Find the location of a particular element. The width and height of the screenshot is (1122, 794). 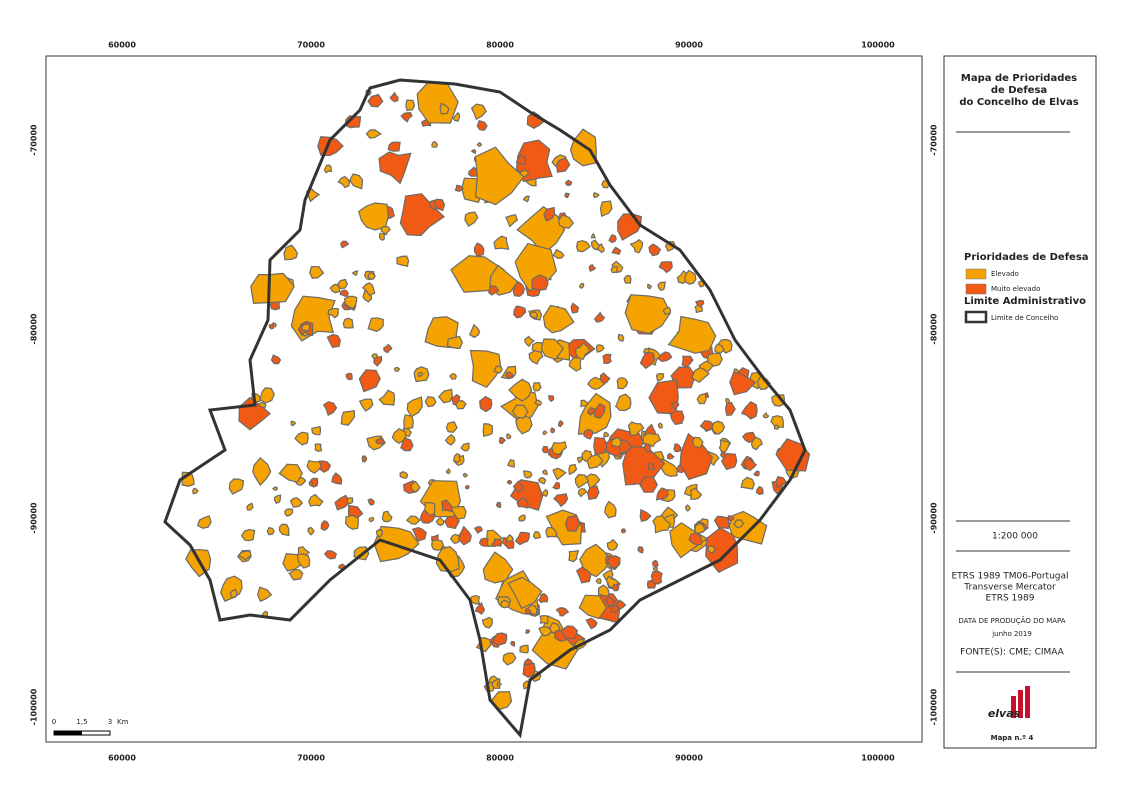

projection: ETRS 1989 TM06-Portugal is located at coordinates (1009, 577).